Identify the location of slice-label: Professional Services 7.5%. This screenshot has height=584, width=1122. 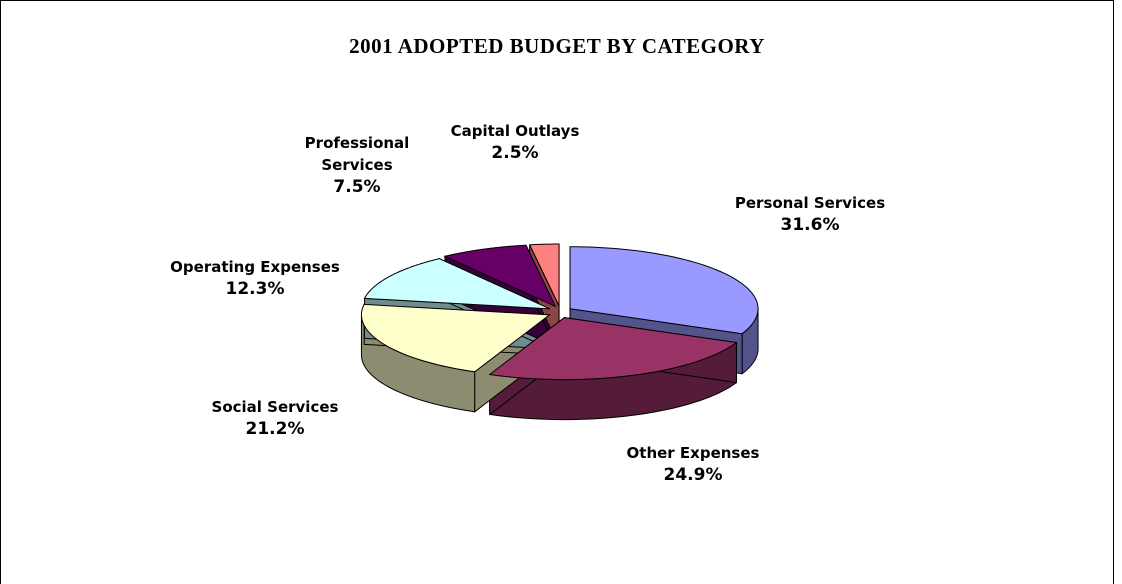
(357, 165).